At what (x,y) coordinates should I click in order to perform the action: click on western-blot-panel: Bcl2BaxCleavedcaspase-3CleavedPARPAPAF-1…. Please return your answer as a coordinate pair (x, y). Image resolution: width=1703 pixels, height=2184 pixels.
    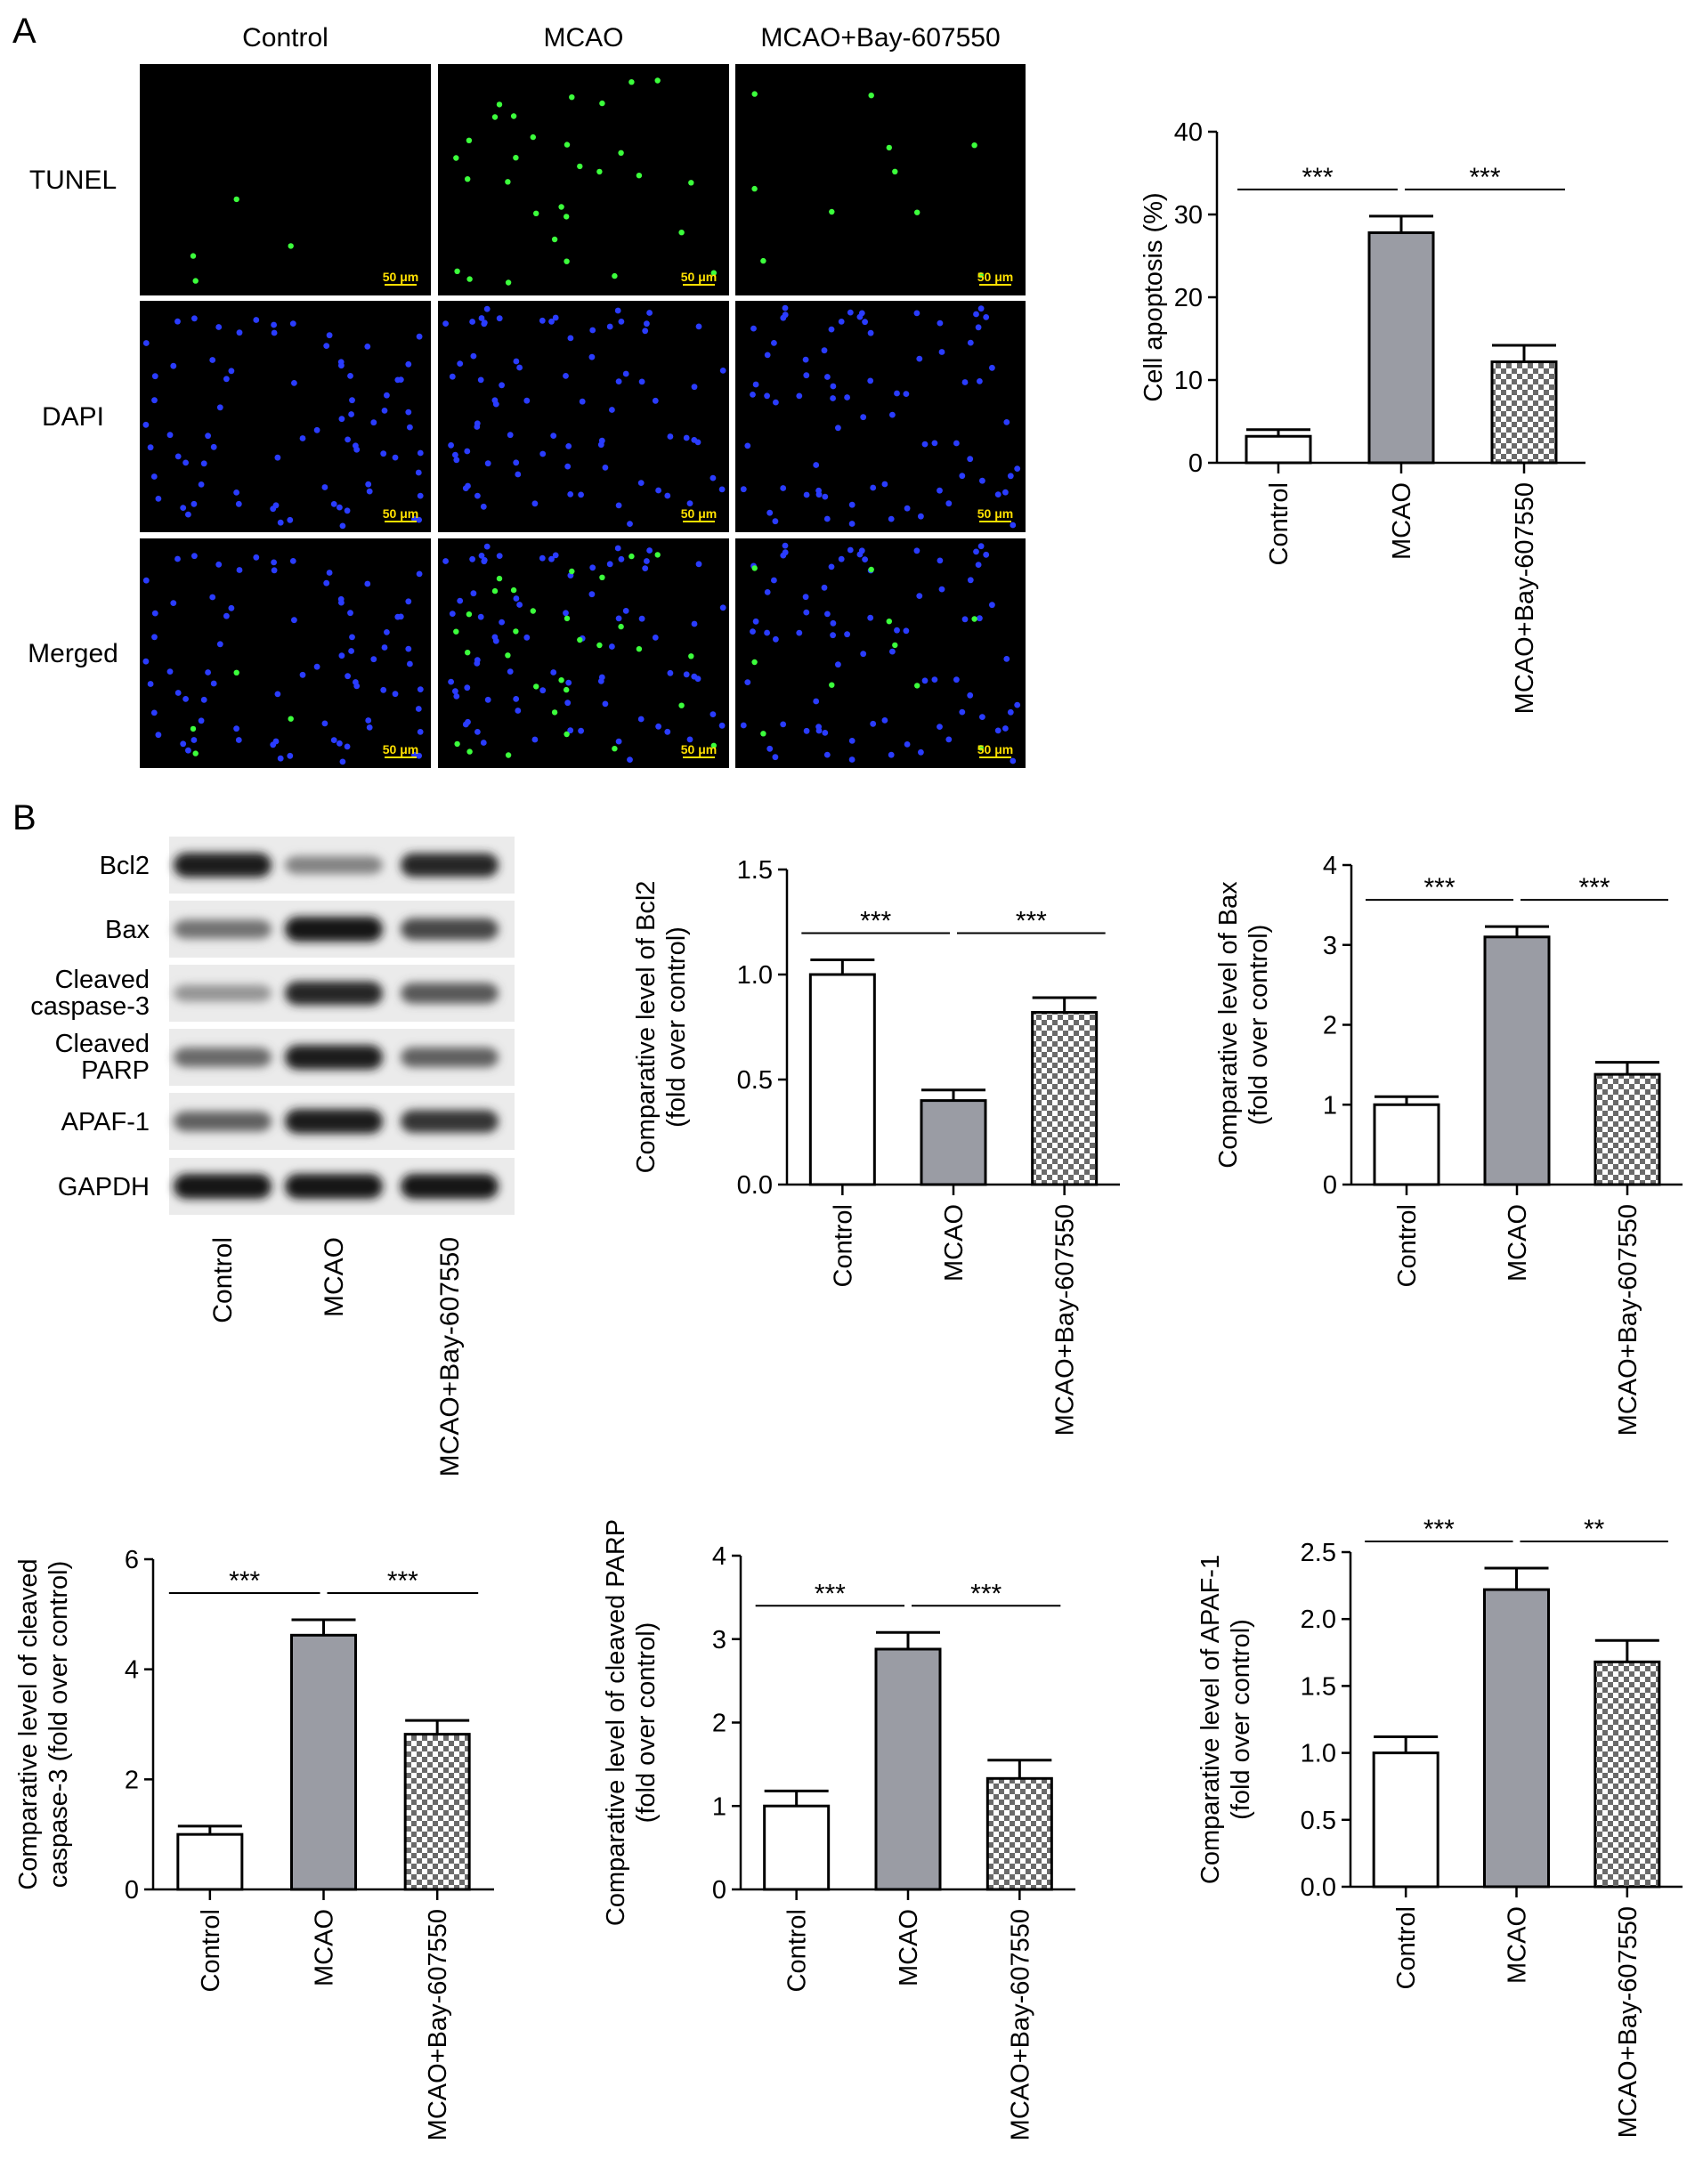
    Looking at the image, I should click on (273, 1156).